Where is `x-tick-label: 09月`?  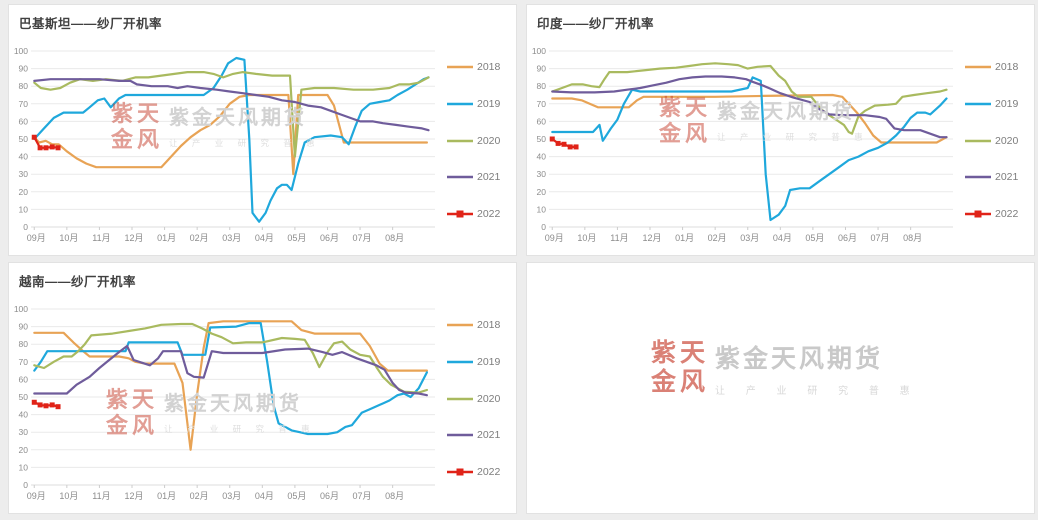 x-tick-label: 09月 is located at coordinates (36, 496).